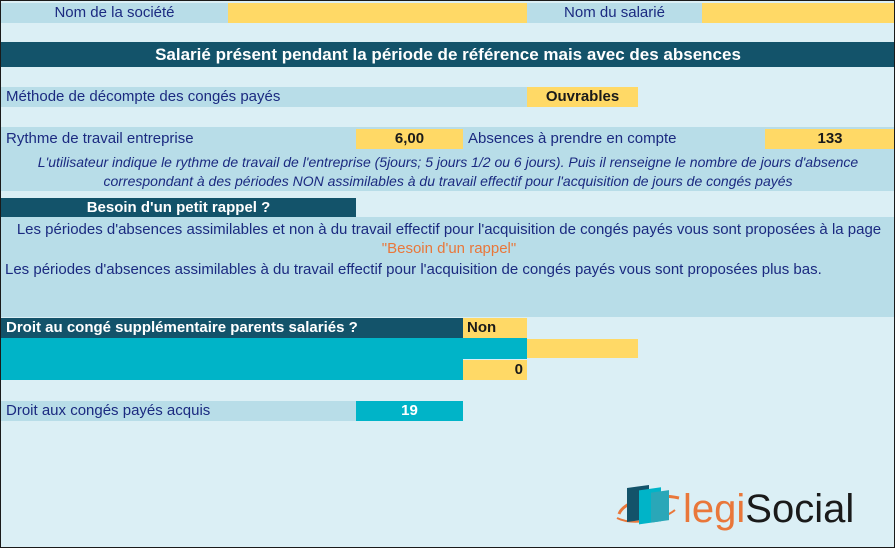 This screenshot has height=548, width=895. Describe the element at coordinates (495, 370) in the screenshot. I see `parents-count: 0` at that location.